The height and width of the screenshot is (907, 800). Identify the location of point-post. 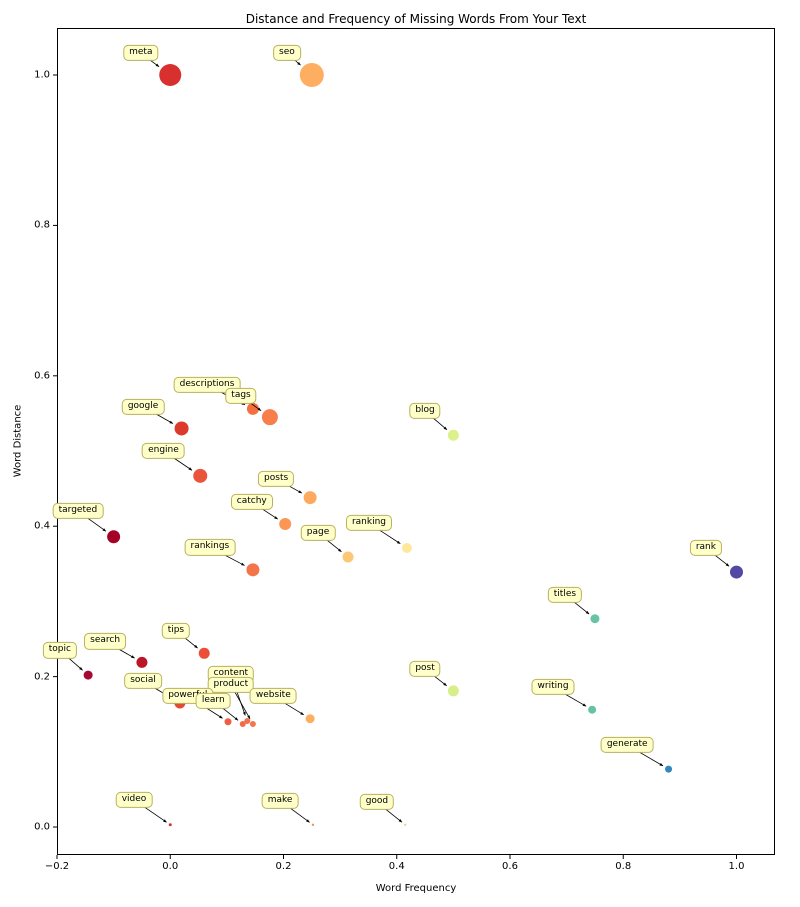
(453, 691).